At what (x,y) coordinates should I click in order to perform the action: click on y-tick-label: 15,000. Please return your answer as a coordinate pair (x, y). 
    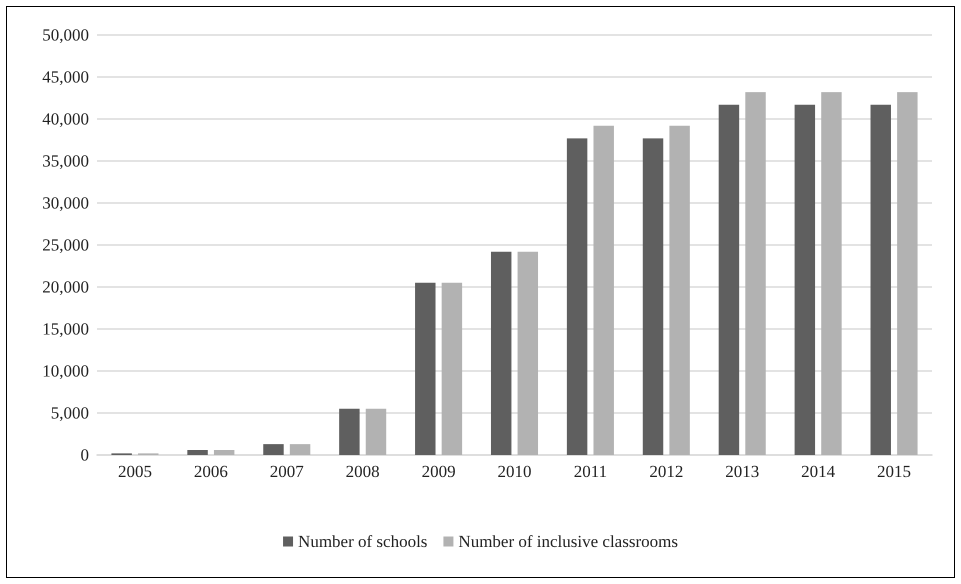
    Looking at the image, I should click on (65, 329).